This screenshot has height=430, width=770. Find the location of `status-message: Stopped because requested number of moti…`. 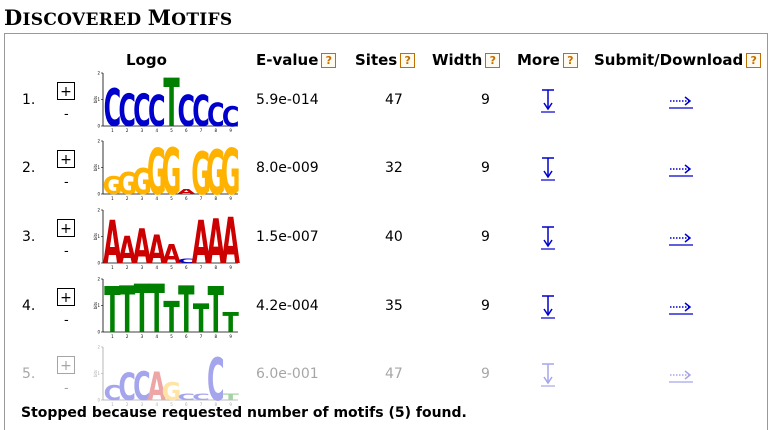

status-message: Stopped because requested number of moti… is located at coordinates (244, 413).